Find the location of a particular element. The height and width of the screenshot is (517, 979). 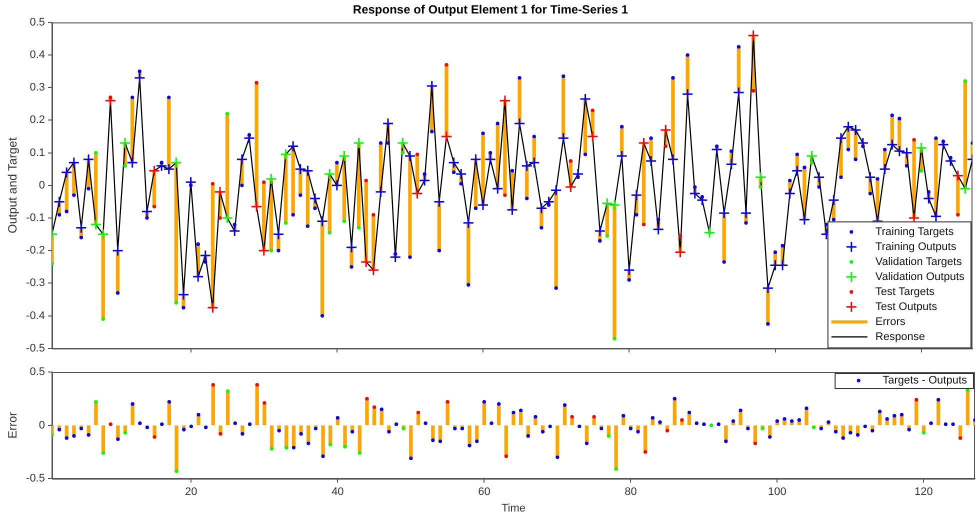

legend-label: Errors is located at coordinates (890, 322).